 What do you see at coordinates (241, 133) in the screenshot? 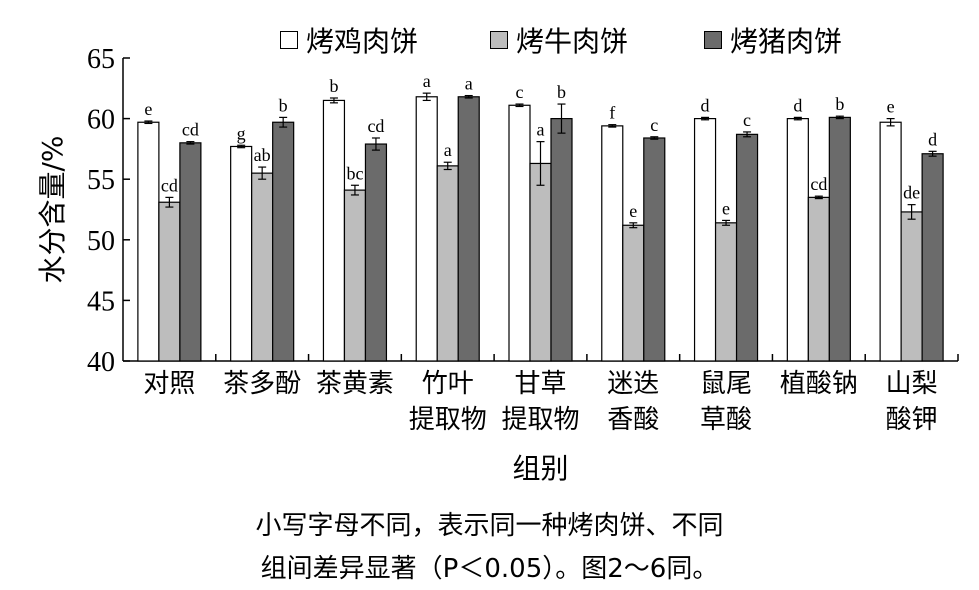
I see `significance-label-1-0: g` at bounding box center [241, 133].